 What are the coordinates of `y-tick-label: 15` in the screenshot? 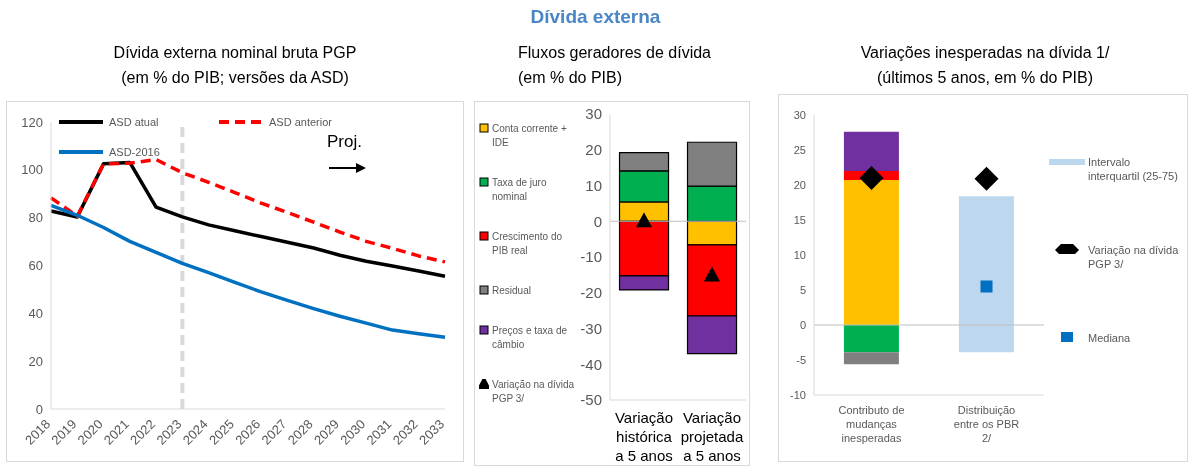 It's located at (799, 219).